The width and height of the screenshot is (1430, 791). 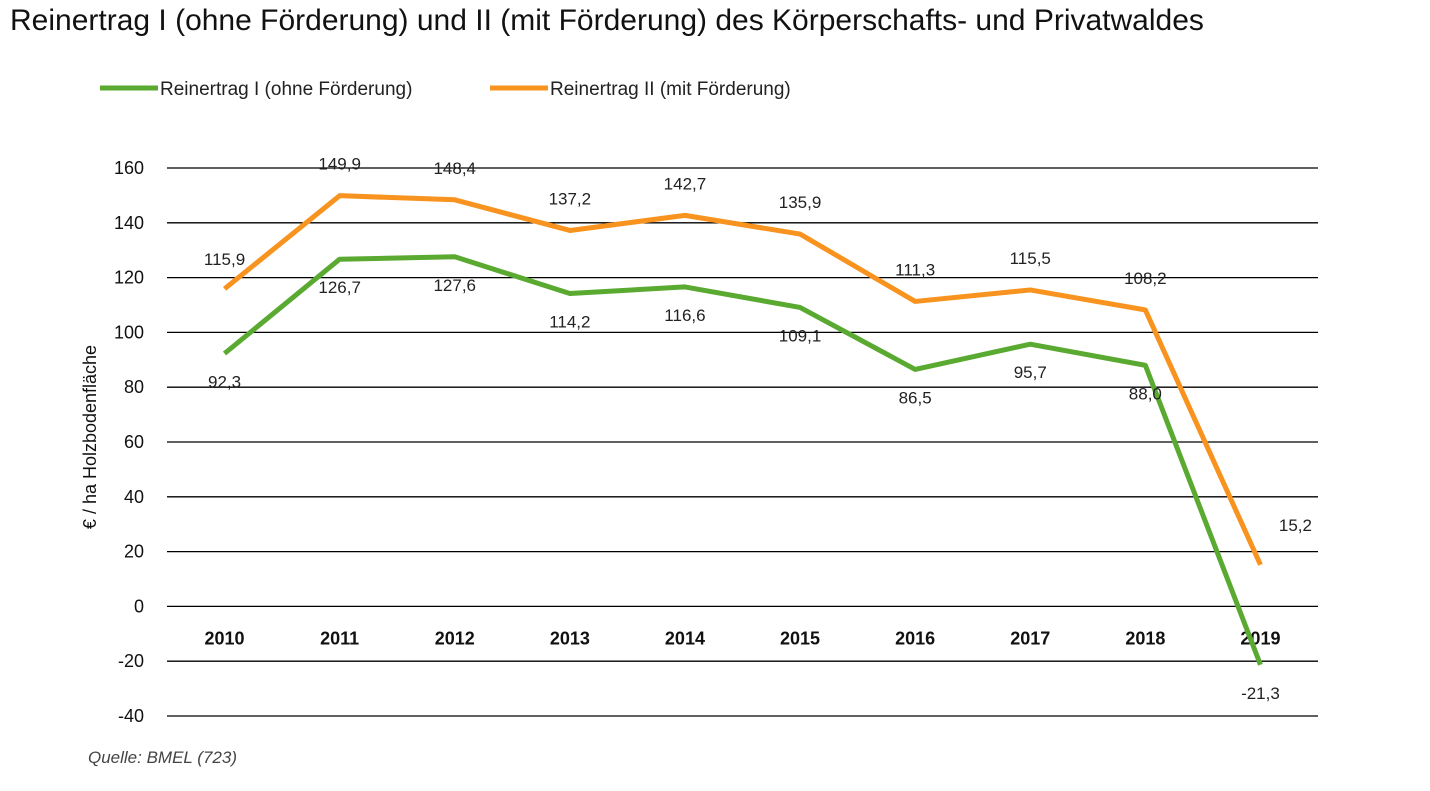 What do you see at coordinates (1145, 393) in the screenshot?
I see `data-label: 88,0` at bounding box center [1145, 393].